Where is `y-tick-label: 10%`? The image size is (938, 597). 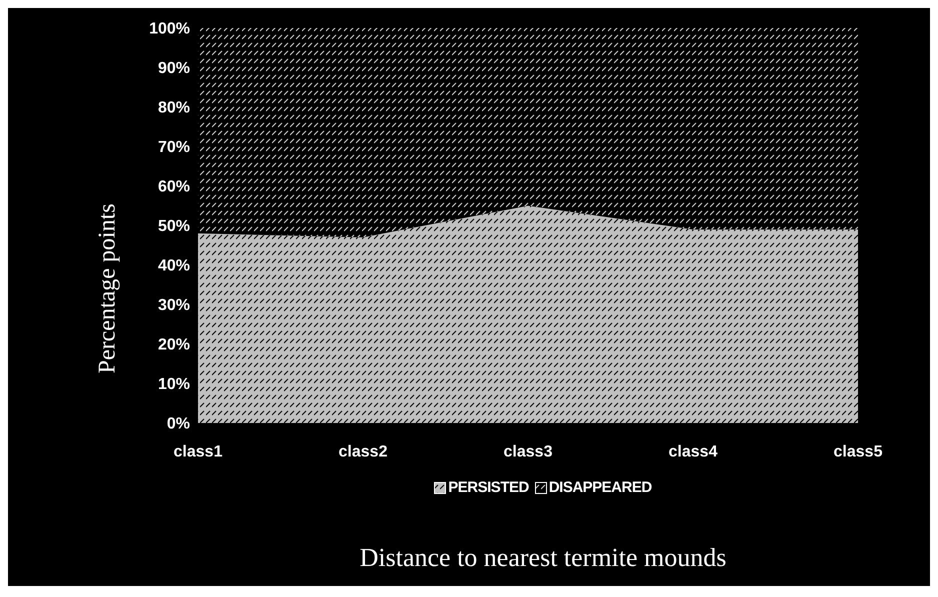 y-tick-label: 10% is located at coordinates (174, 385).